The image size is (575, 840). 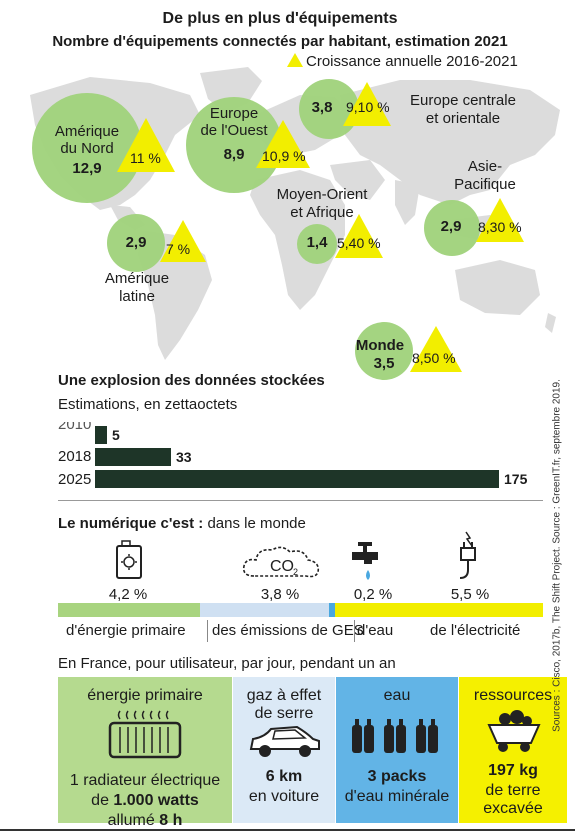 I want to click on box-resources-line1: 197 kg, so click(x=513, y=770).